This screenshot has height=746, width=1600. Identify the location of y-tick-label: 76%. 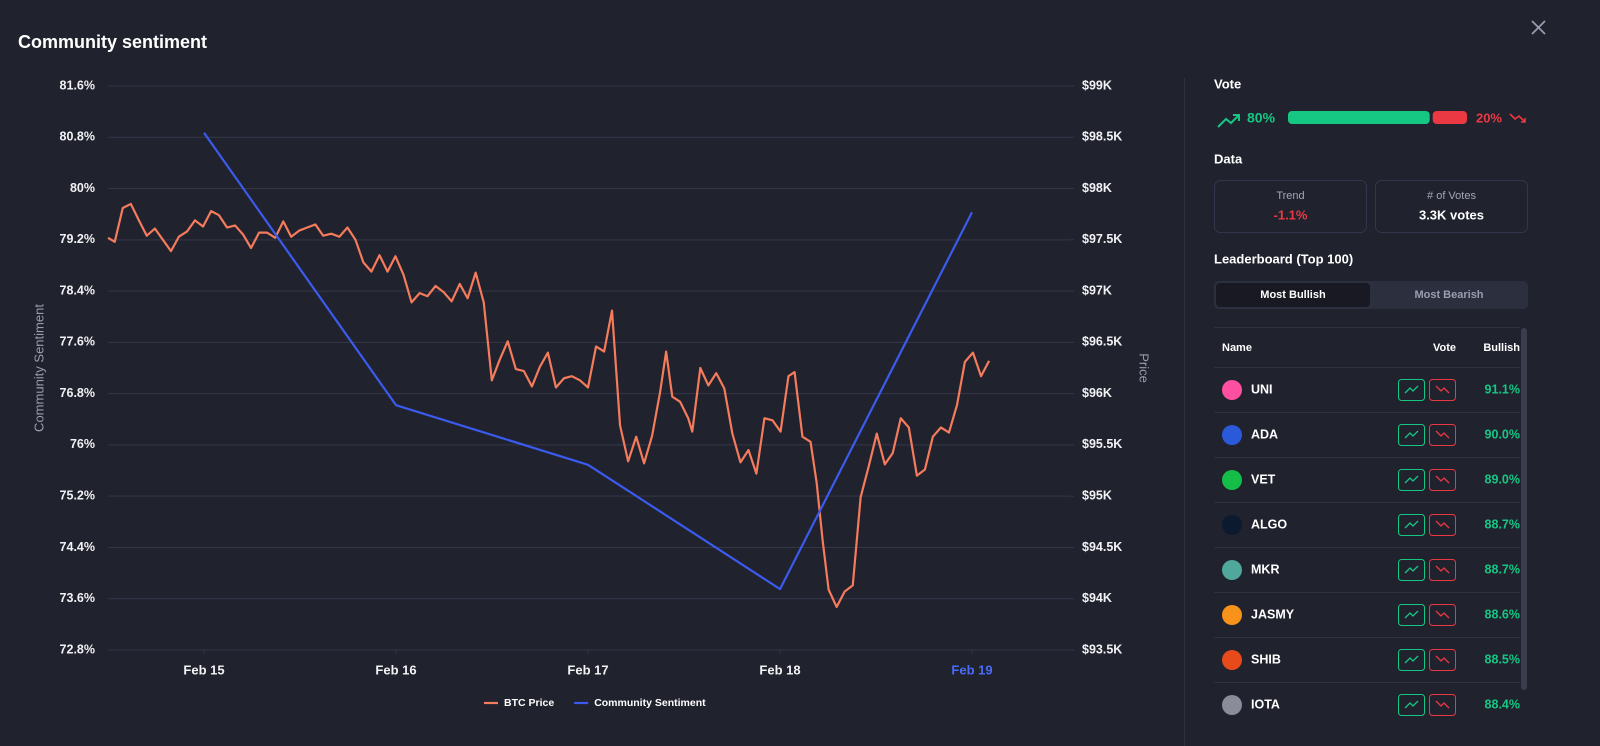
(82, 444).